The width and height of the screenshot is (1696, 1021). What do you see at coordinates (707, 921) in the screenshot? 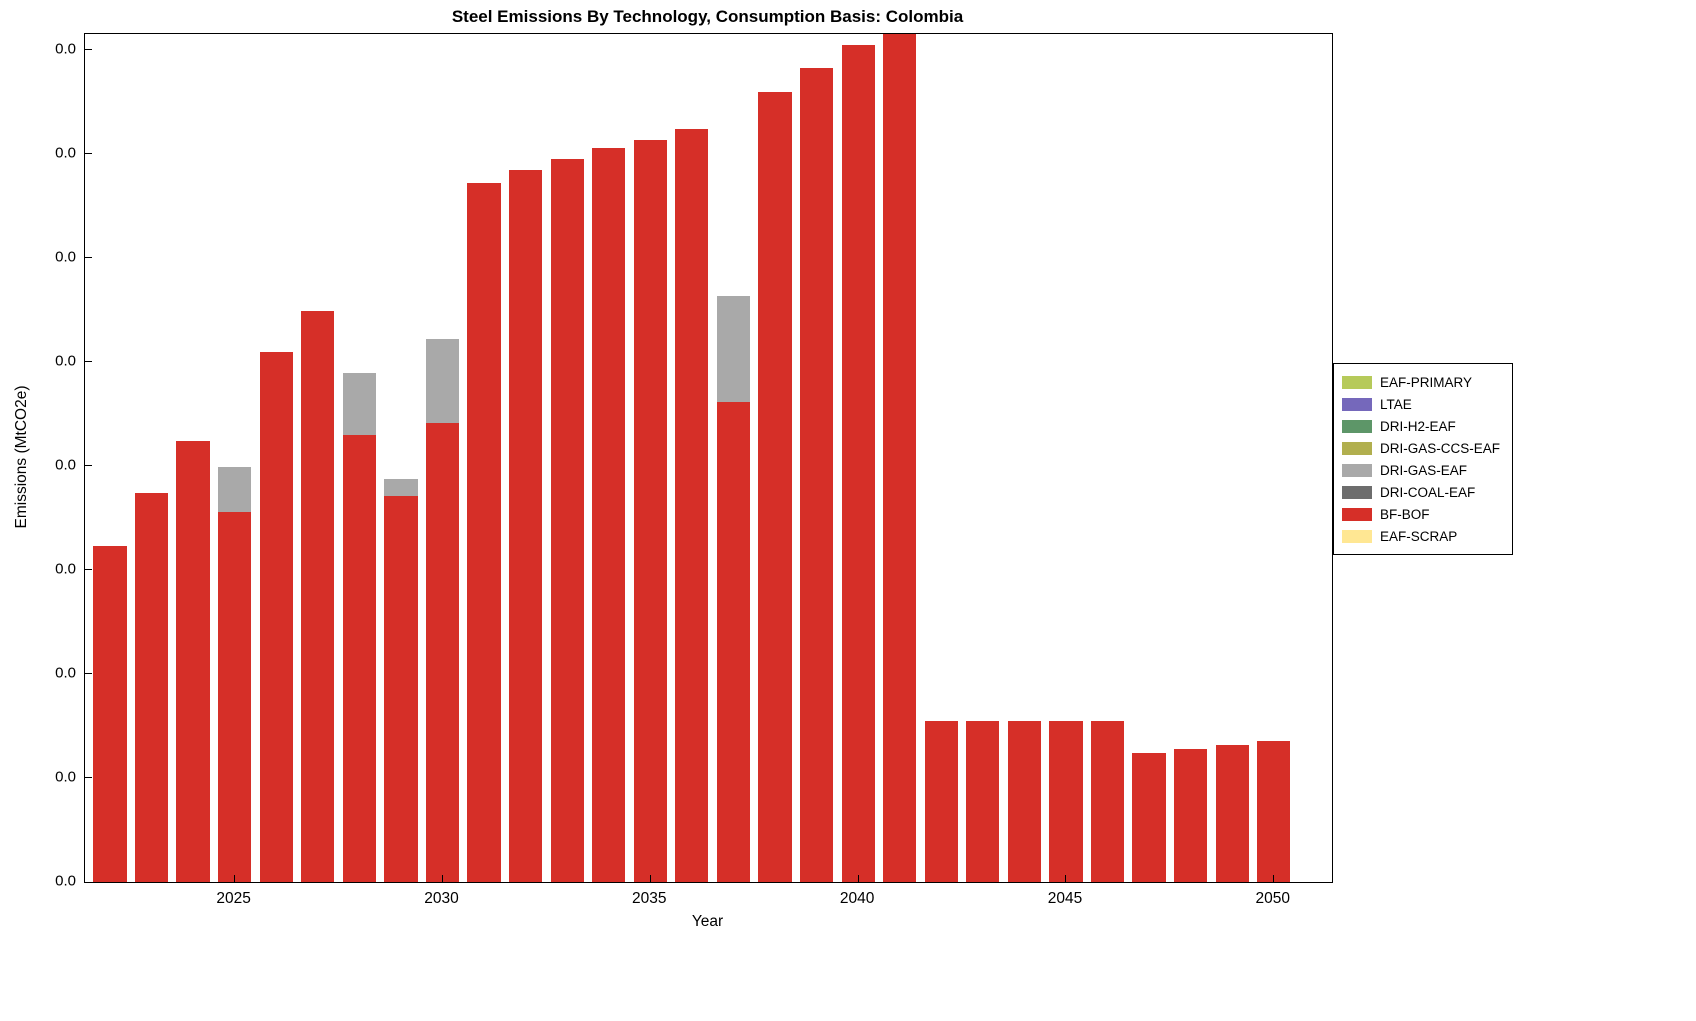
I see `x-axis-label: Year` at bounding box center [707, 921].